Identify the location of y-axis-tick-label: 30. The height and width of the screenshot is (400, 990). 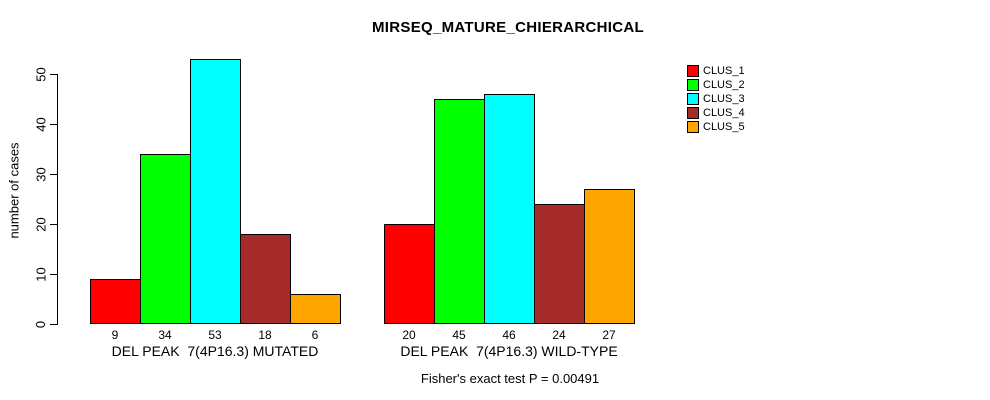
(41, 174).